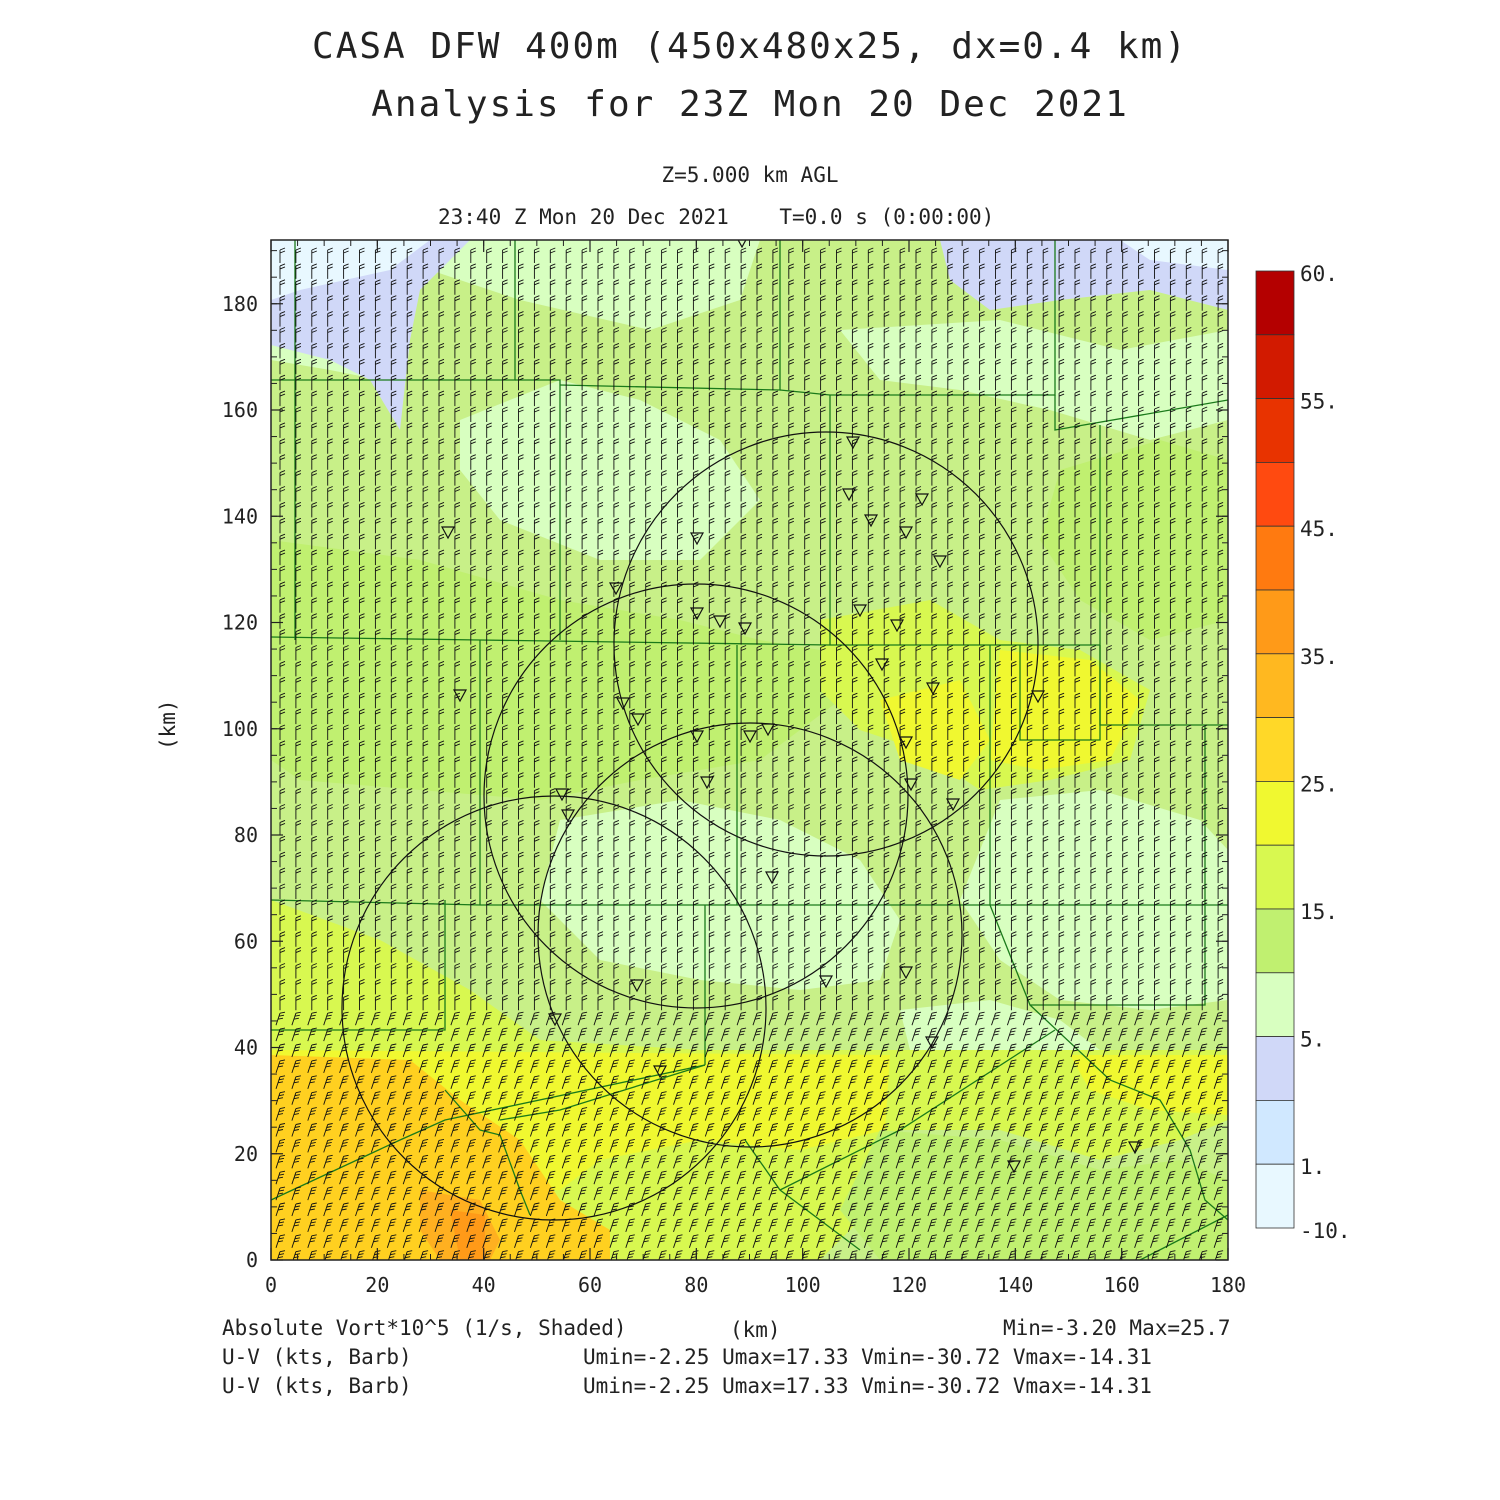  Describe the element at coordinates (246, 835) in the screenshot. I see `y-tick-label: 80` at that location.